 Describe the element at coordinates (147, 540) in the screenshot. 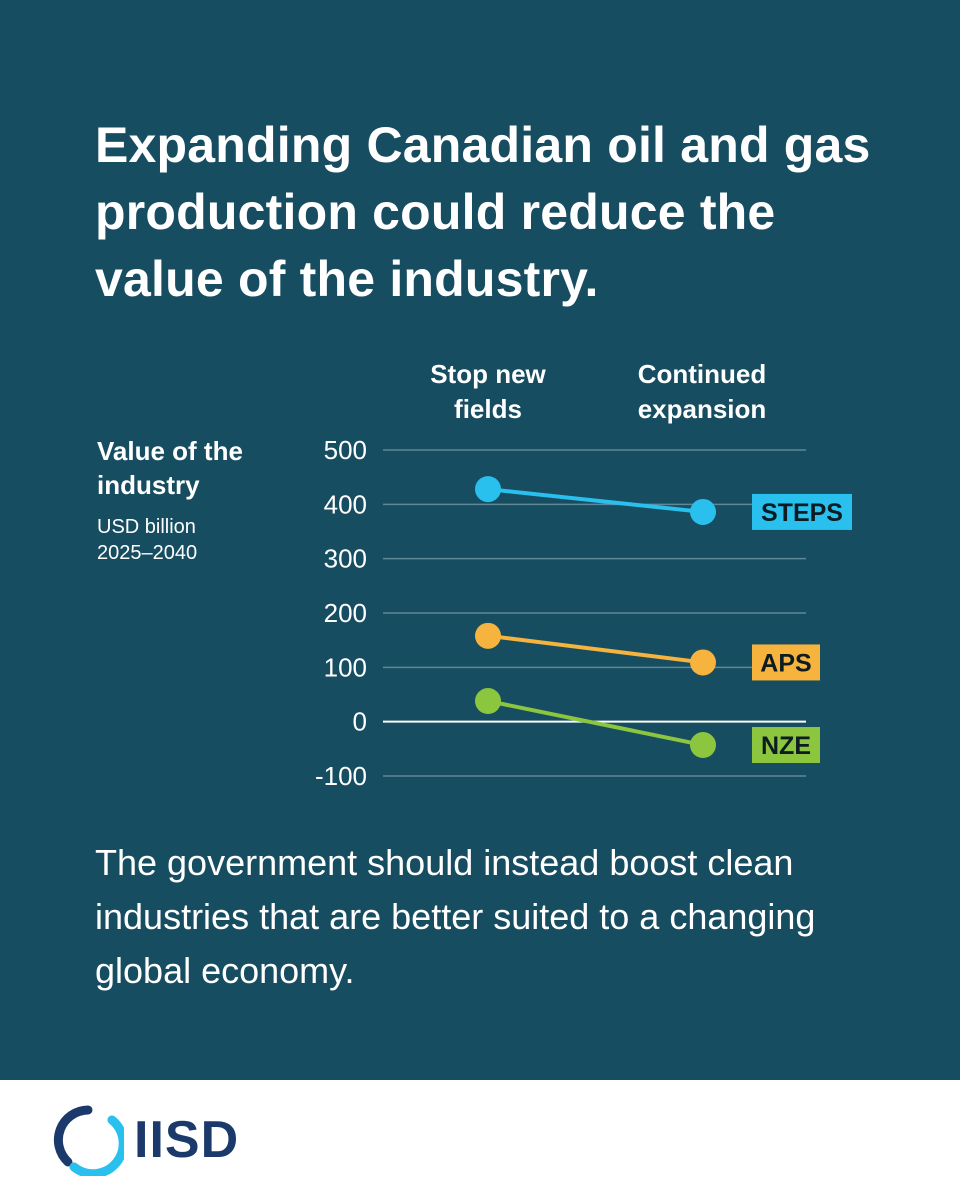

I see `y-axis-units: USD billion 2025–2040` at that location.